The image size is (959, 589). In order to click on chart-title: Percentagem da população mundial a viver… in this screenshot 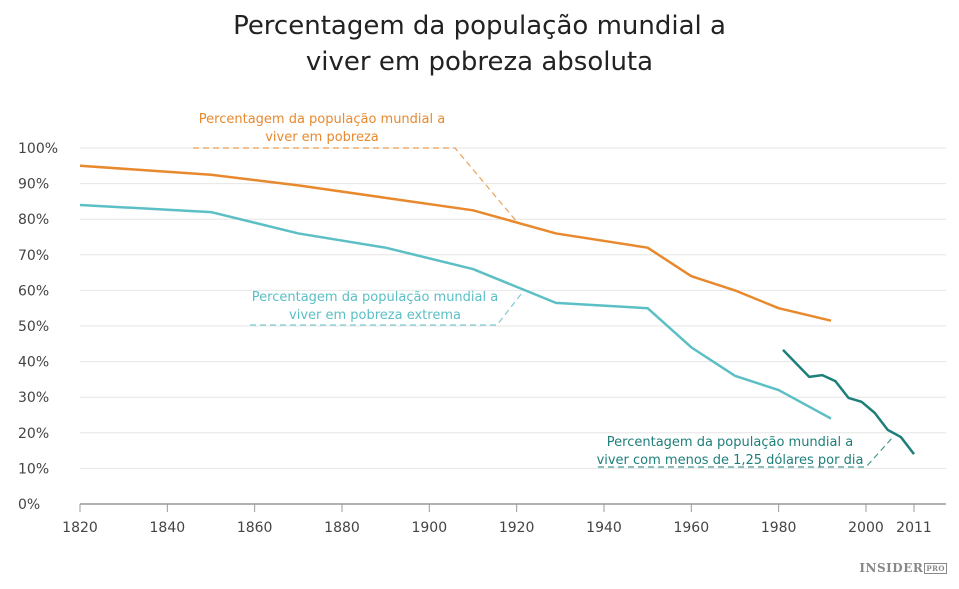, I will do `click(479, 44)`.